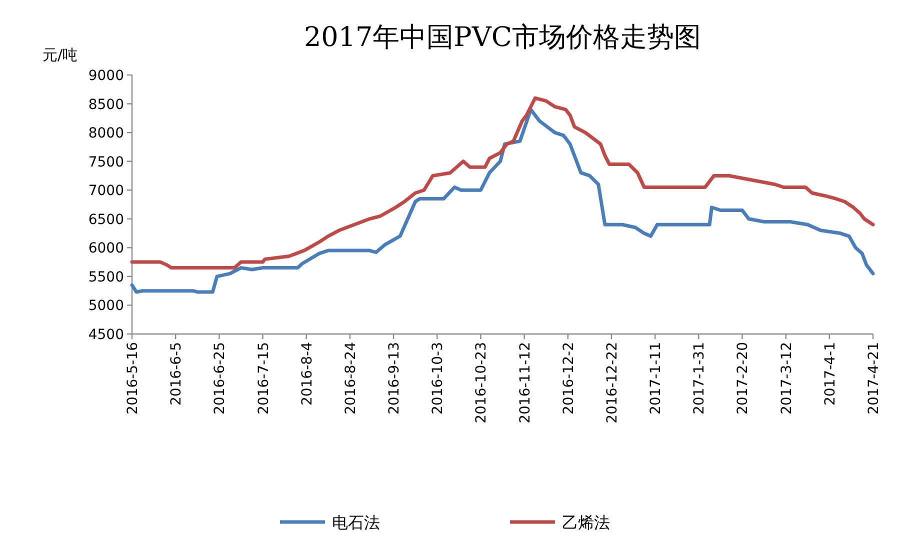 The image size is (900, 544). What do you see at coordinates (350, 378) in the screenshot?
I see `x-tick-label: 2016-8-24` at bounding box center [350, 378].